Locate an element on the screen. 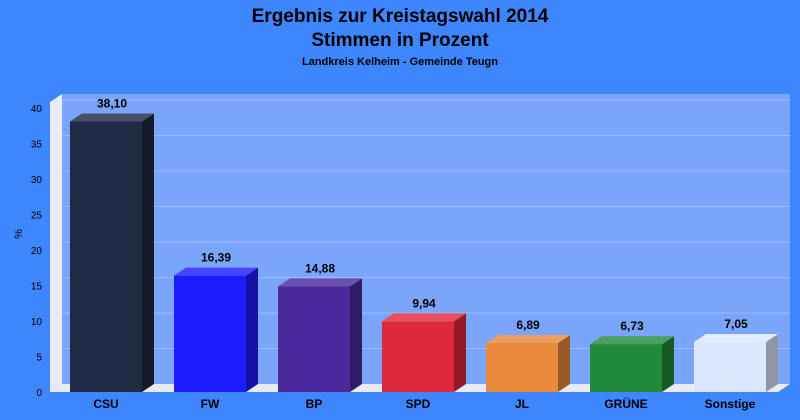  plot-left-wall is located at coordinates (56, 243).